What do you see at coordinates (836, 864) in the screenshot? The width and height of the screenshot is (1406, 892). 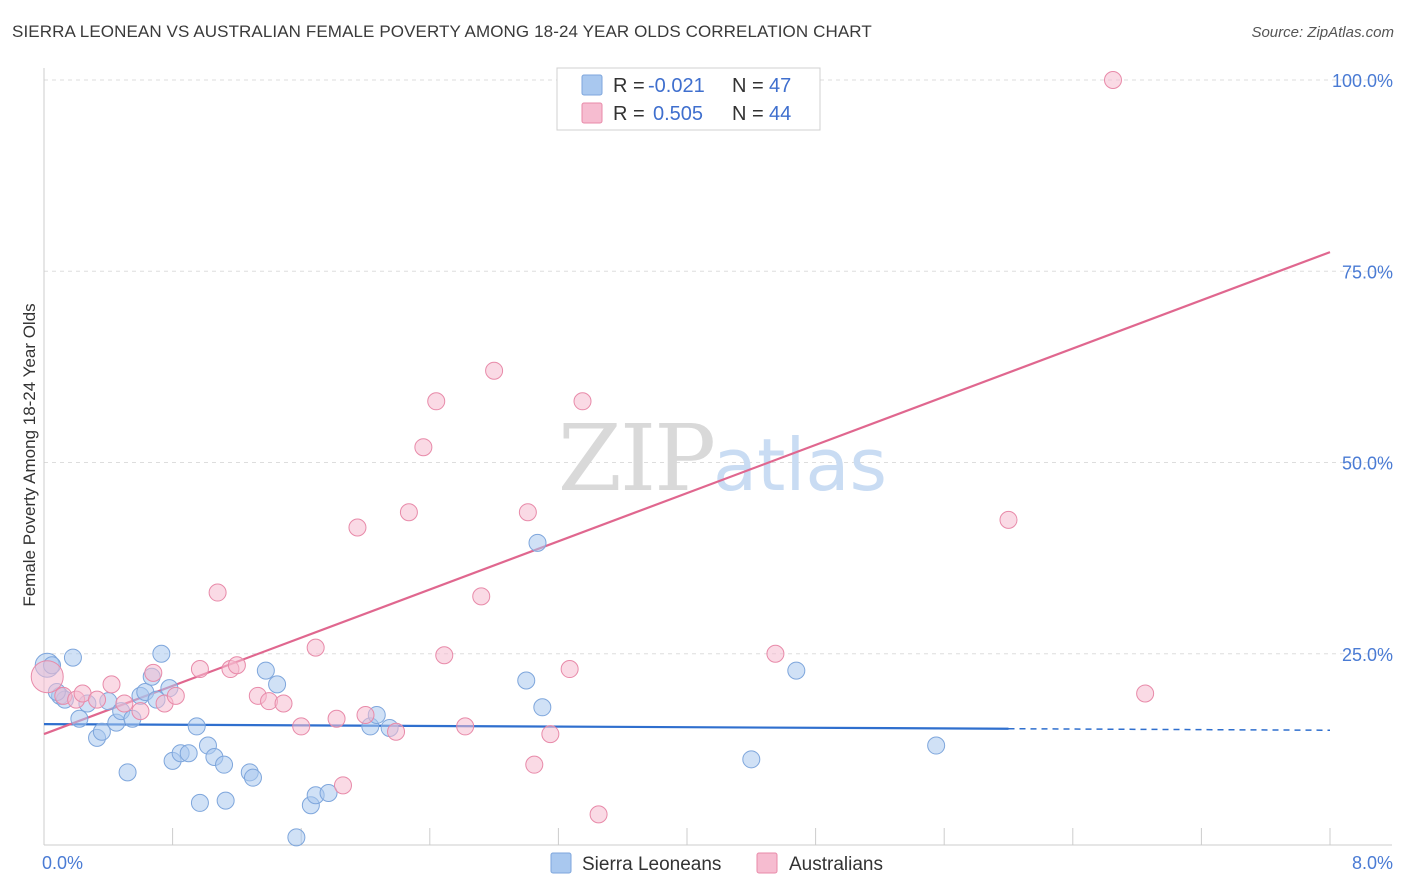 I see `bottom-legend-label-2: Australians` at bounding box center [836, 864].